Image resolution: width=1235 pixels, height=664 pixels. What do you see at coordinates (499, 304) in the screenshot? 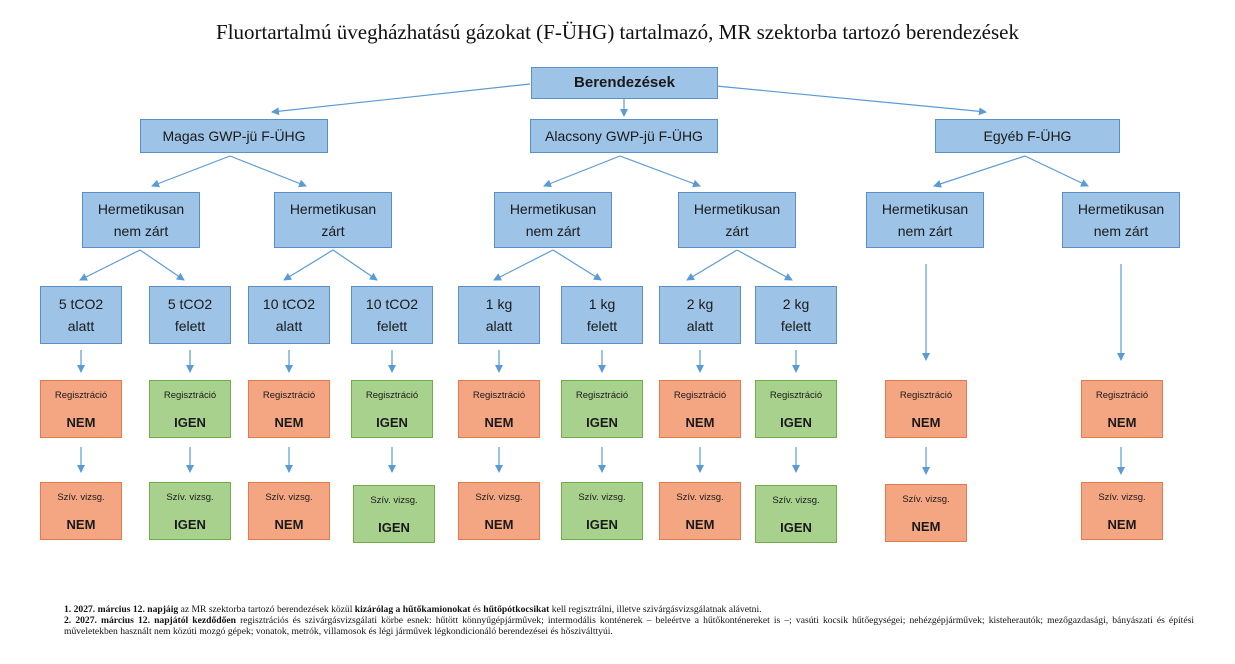
I see `threshold-line1: 1 kg` at bounding box center [499, 304].